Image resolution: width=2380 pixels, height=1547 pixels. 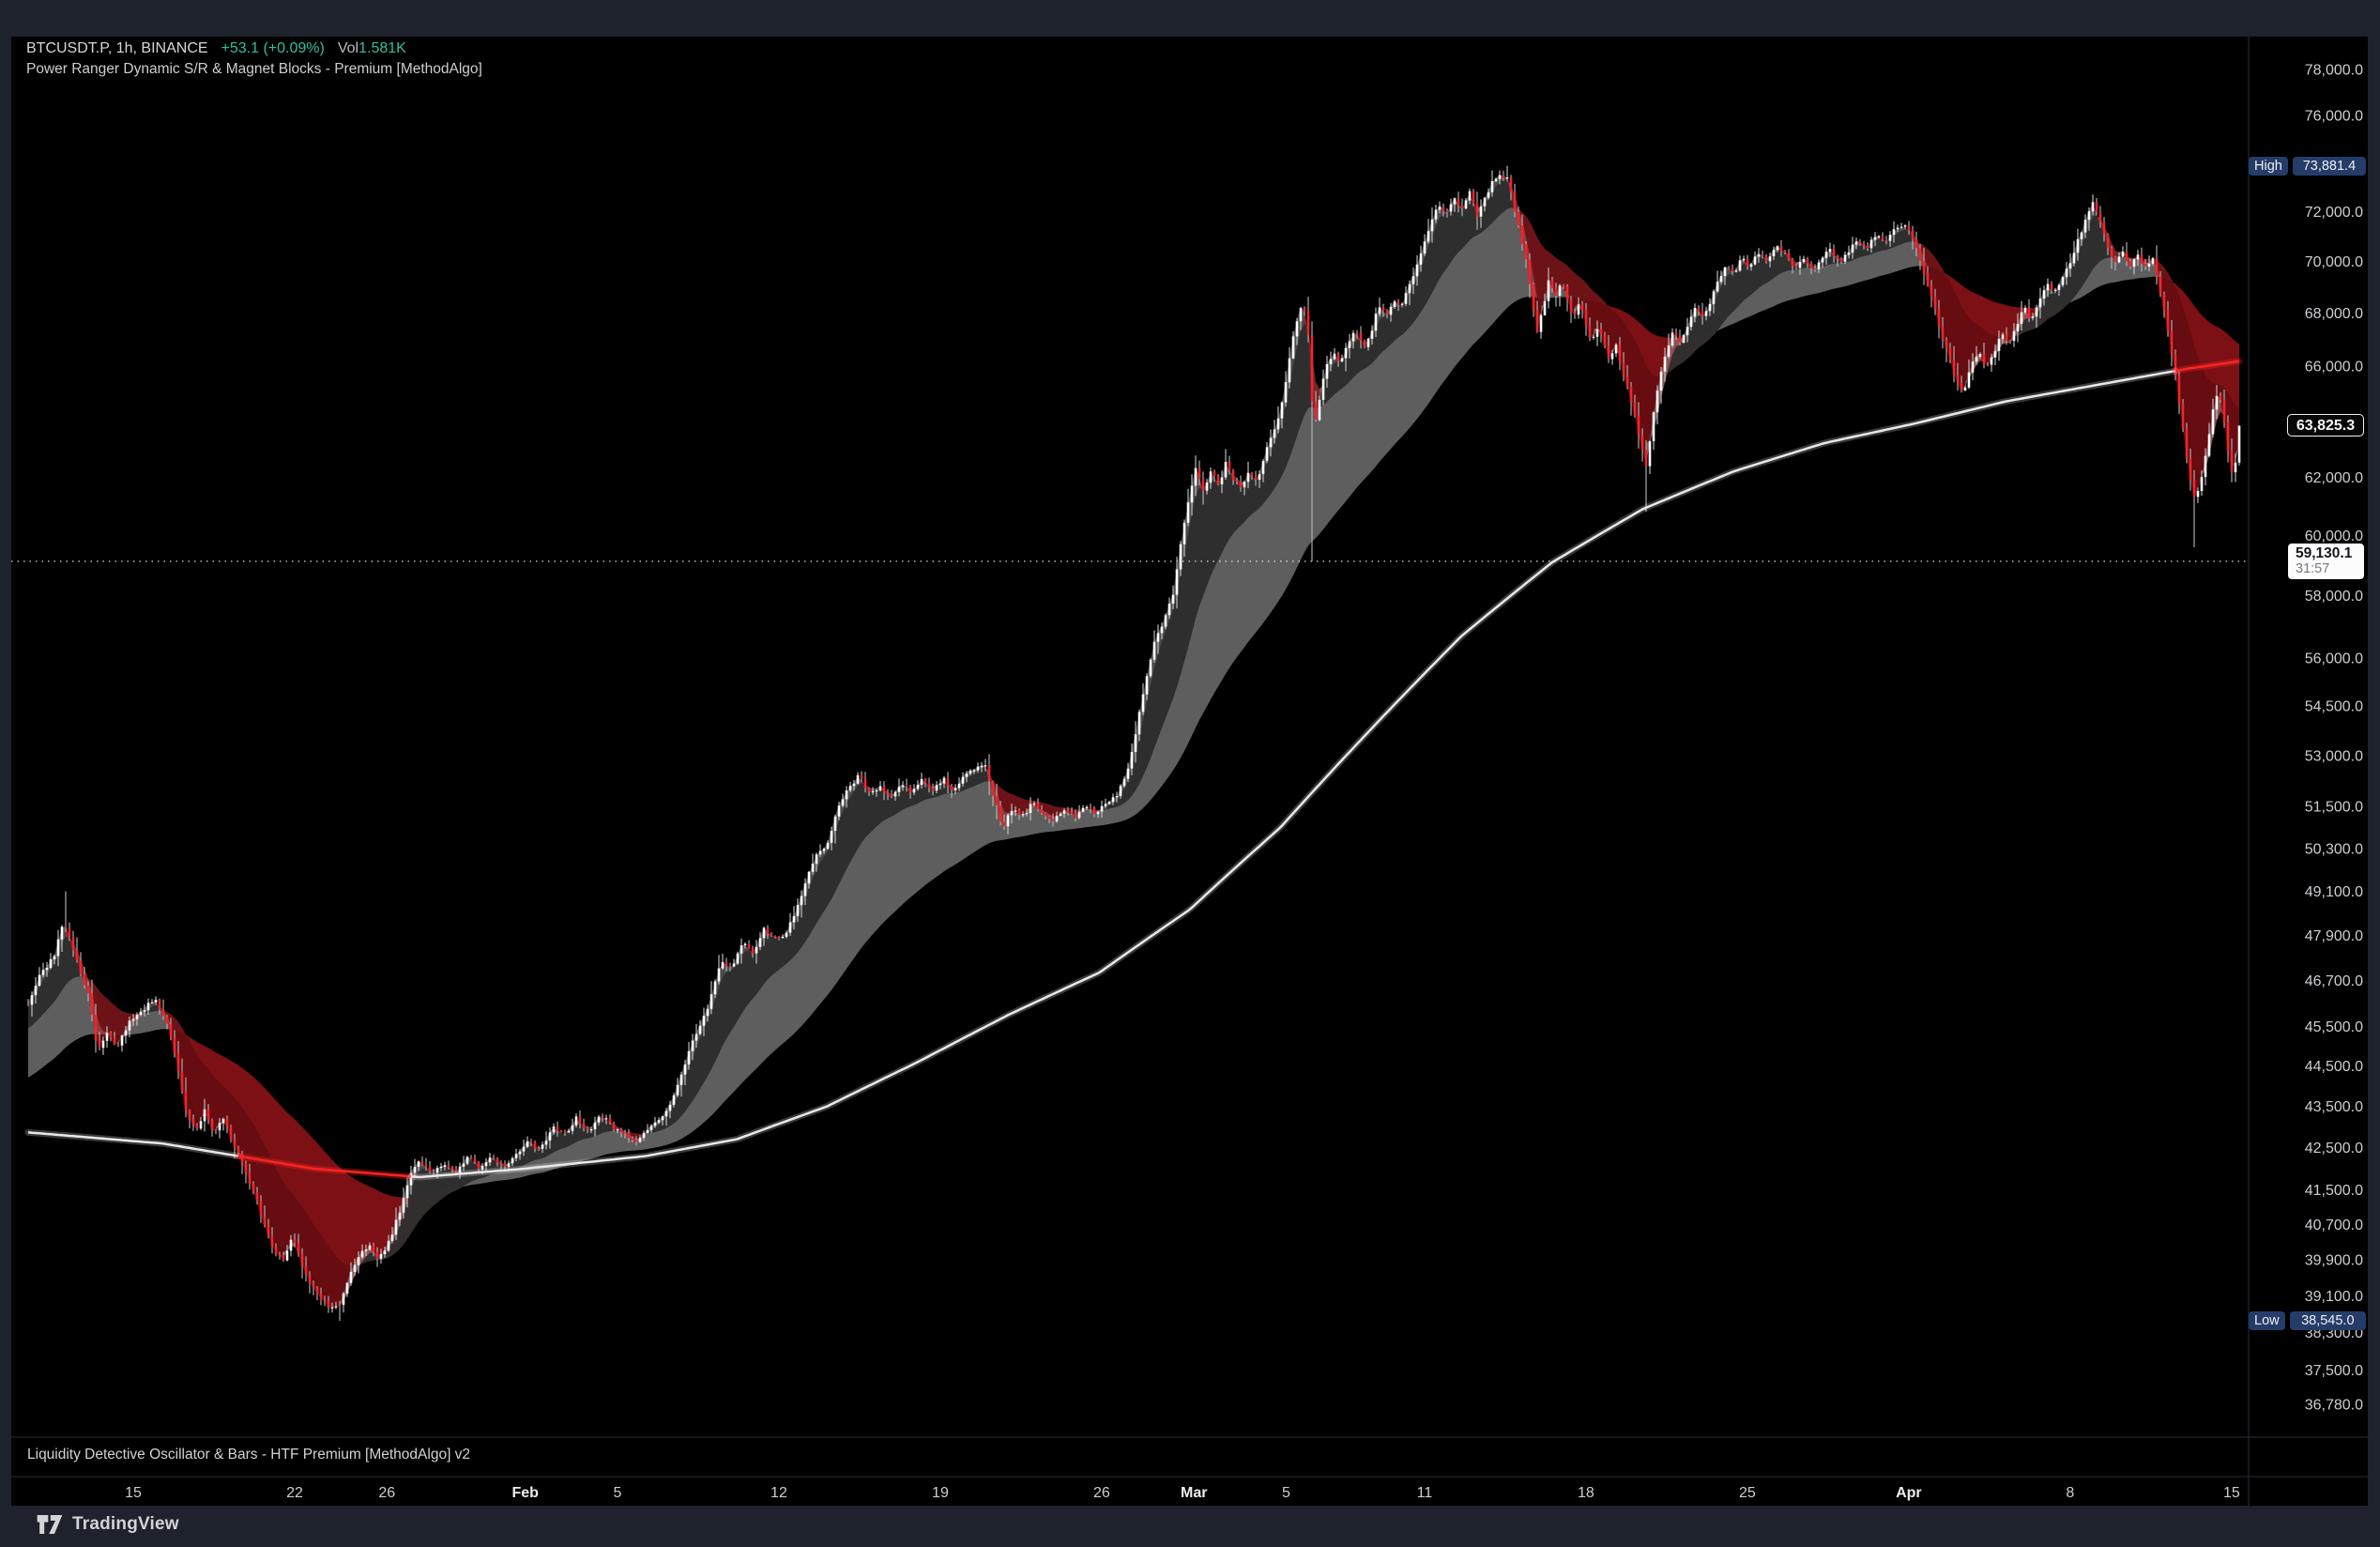 I want to click on price-tick: 44,500.0, so click(x=2334, y=1067).